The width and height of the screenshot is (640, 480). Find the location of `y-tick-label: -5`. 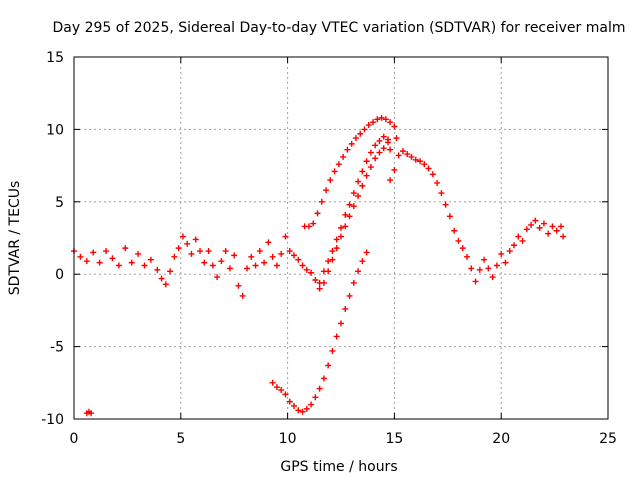

y-tick-label: -5 is located at coordinates (57, 348).